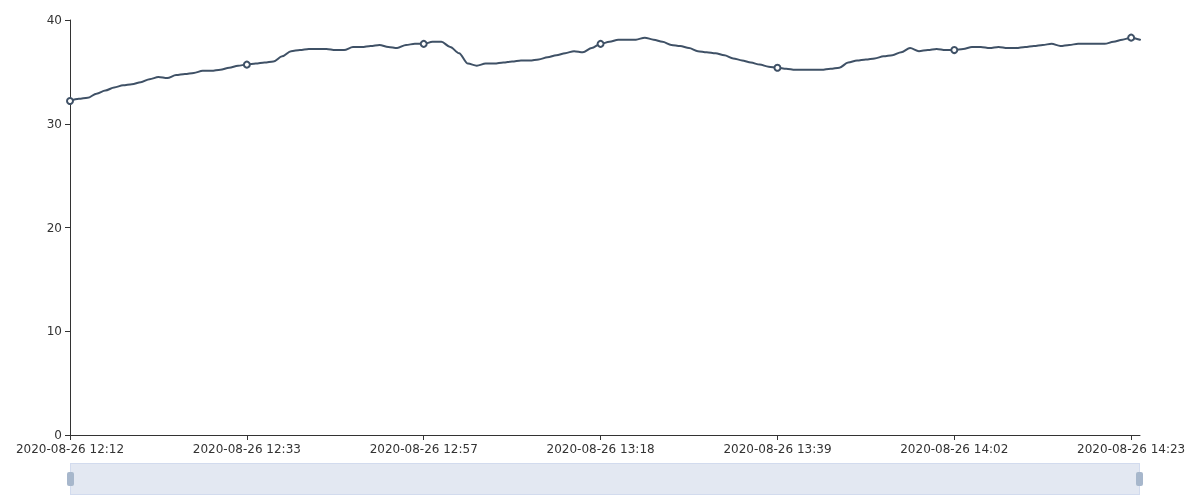 The width and height of the screenshot is (1203, 499). I want to click on x-tick-label: 2020-08-26 14:02, so click(954, 449).